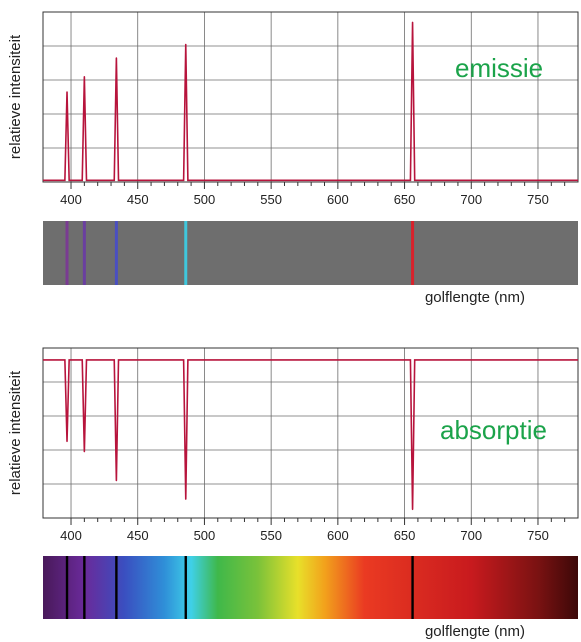  I want to click on absorption-dips, so click(240, 475).